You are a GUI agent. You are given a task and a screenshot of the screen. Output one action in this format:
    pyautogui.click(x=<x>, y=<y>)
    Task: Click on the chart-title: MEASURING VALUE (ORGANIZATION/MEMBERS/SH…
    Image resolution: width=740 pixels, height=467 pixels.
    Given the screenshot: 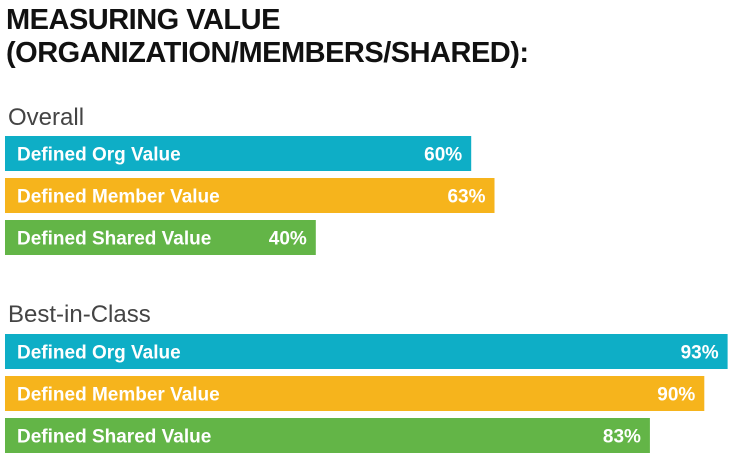 What is the action you would take?
    pyautogui.click(x=267, y=37)
    